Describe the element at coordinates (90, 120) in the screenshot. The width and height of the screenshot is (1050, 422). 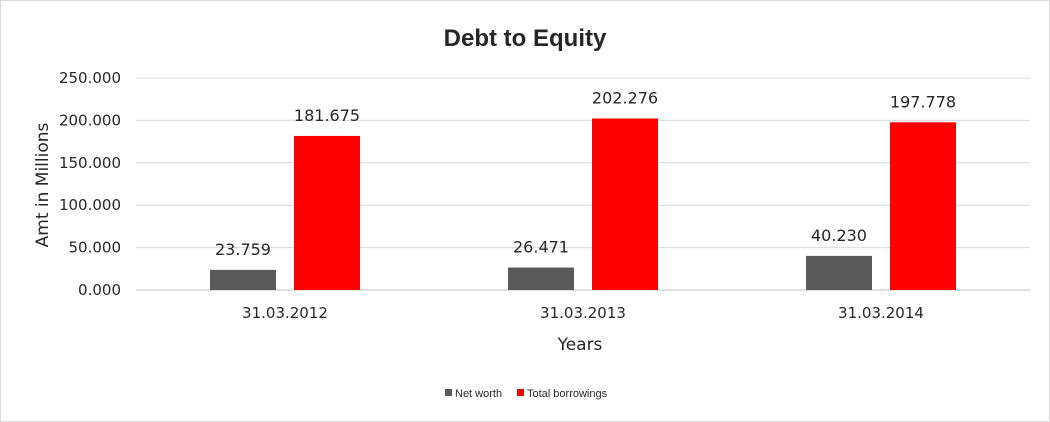
I see `y-tick-label: 200.000` at that location.